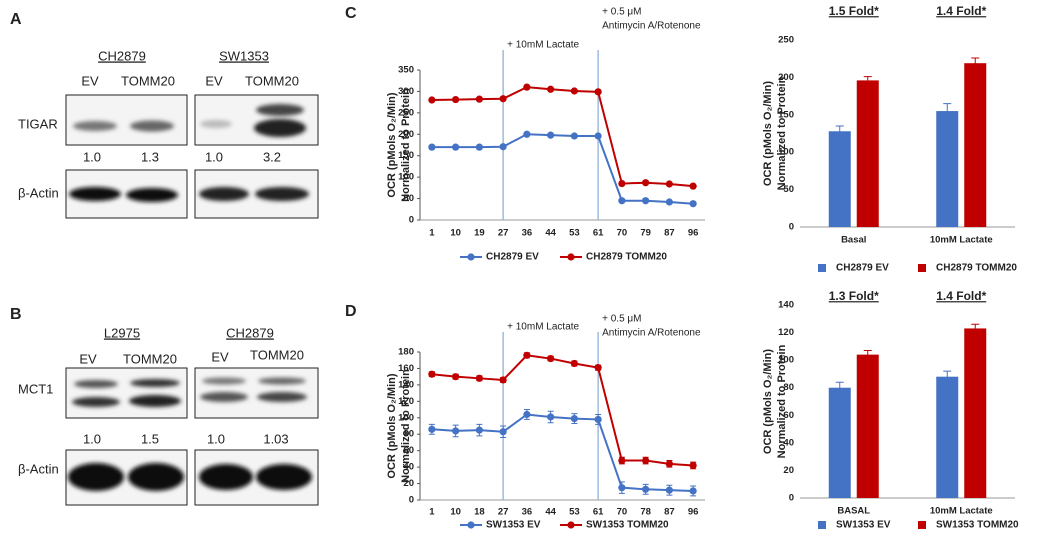 The height and width of the screenshot is (537, 1050). I want to click on y-tick-label: 160, so click(406, 368).